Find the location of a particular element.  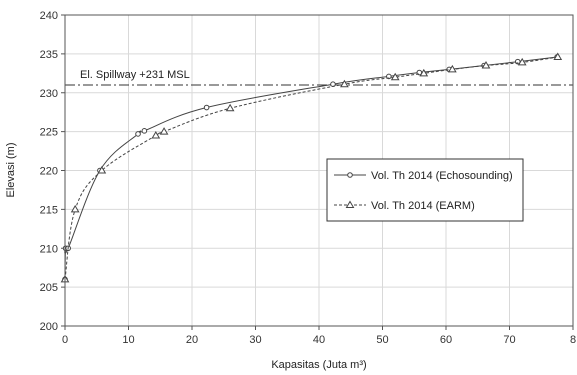

x-axis-ticks: 0 10 20 30 40 50 60 70 8 is located at coordinates (319, 336).